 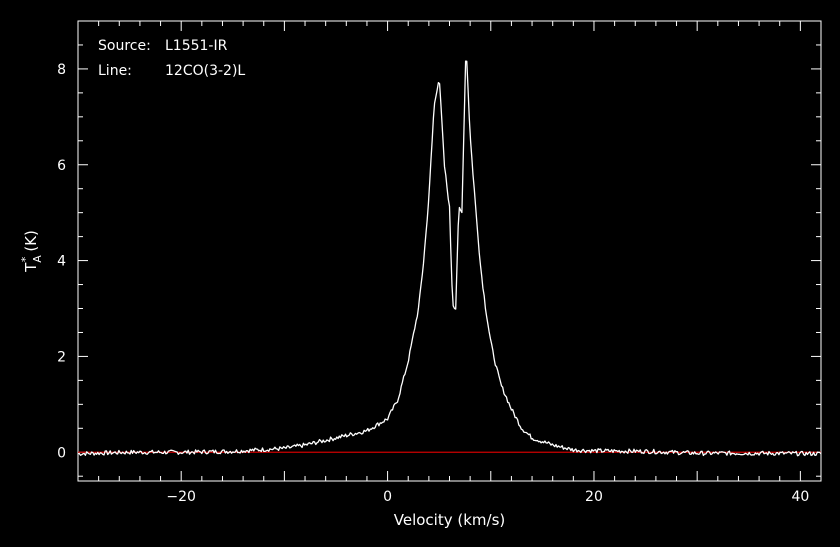 What do you see at coordinates (594, 497) in the screenshot?
I see `x-tick-label: 20` at bounding box center [594, 497].